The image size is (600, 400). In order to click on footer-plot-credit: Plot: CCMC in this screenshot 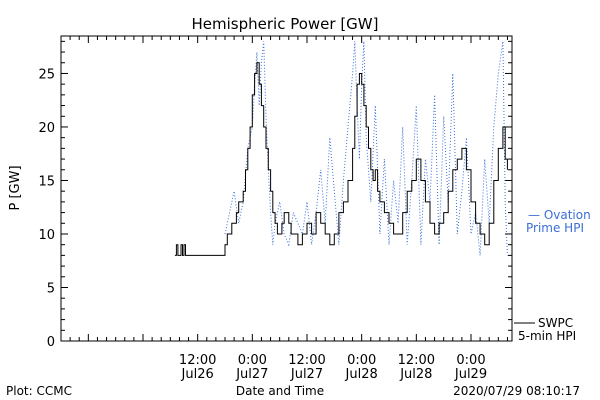, I will do `click(39, 391)`.